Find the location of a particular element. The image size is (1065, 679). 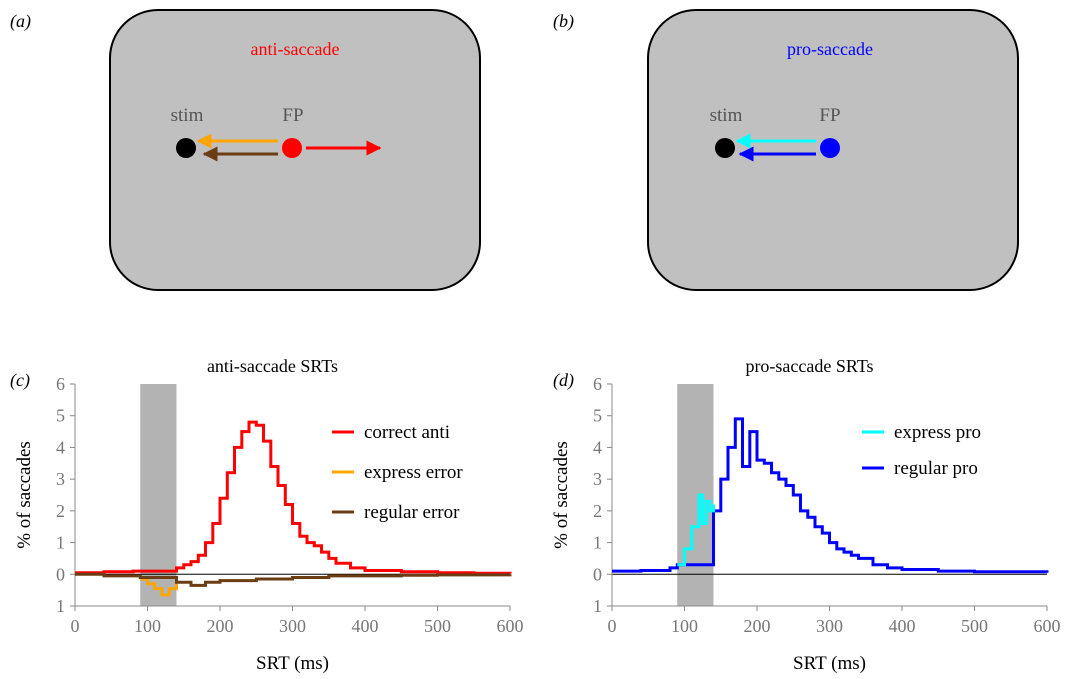

pro-saccade-title: pro-saccade is located at coordinates (830, 49).